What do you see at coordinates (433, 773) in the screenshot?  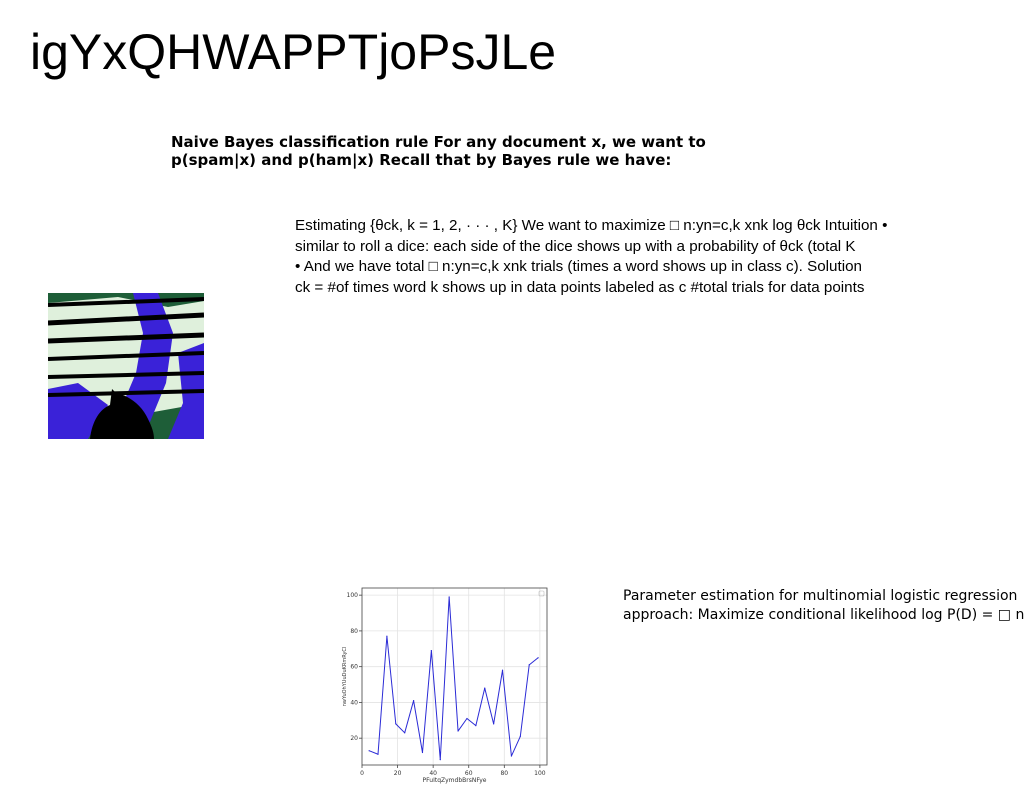 I see `x-tick-label: 40` at bounding box center [433, 773].